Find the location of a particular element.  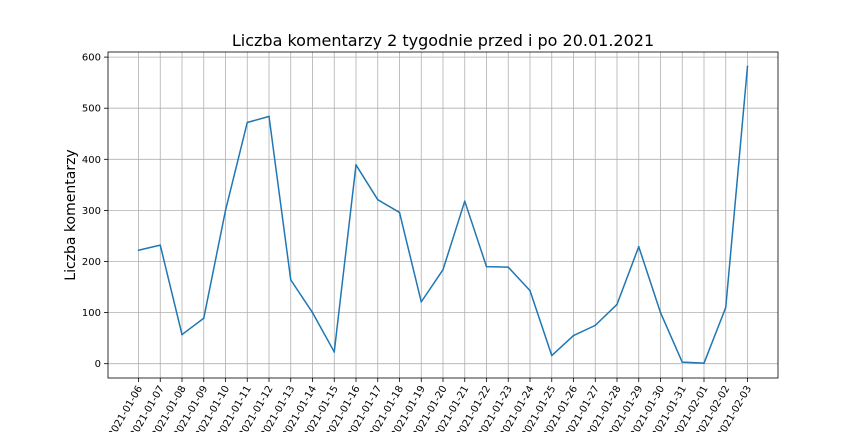

y-tick-label: 600 is located at coordinates (91, 58).